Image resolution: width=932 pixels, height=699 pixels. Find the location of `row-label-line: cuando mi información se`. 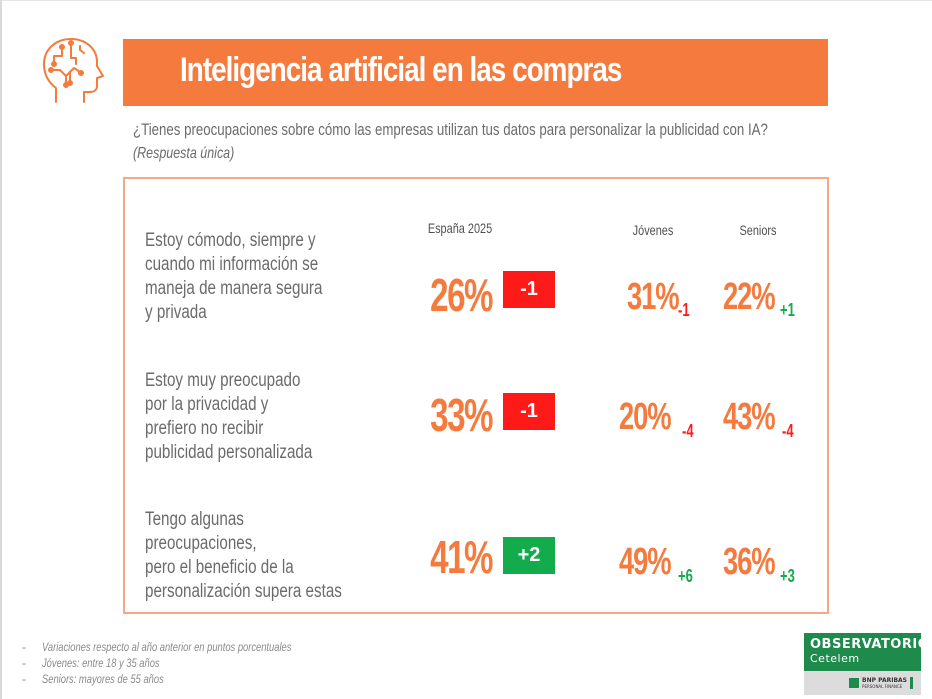

row-label-line: cuando mi información se is located at coordinates (232, 264).